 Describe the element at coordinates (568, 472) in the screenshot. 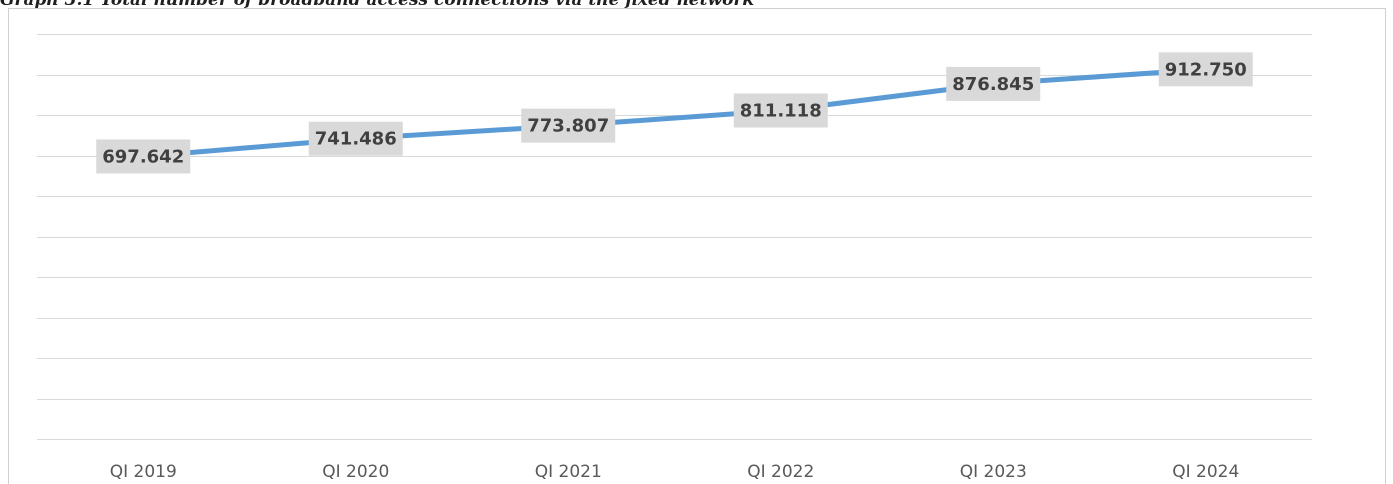

I see `x-tick-label: QI 2021` at that location.